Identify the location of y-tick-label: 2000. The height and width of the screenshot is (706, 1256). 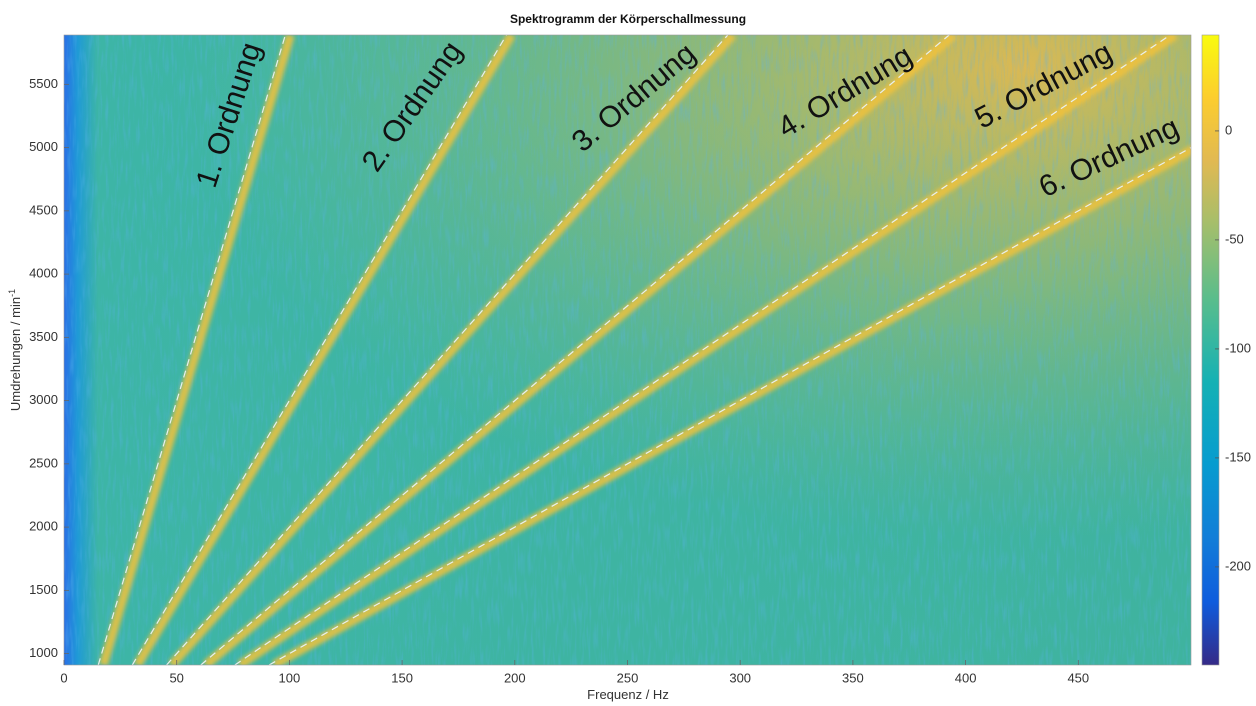
(43, 526).